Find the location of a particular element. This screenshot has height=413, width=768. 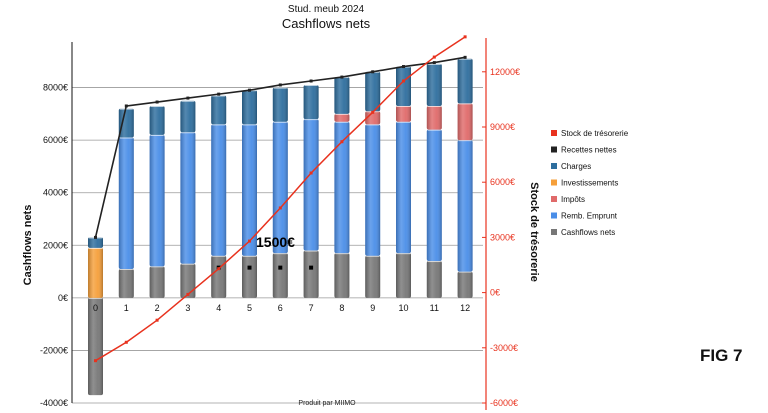

legend-entry: Cashflows nets is located at coordinates (588, 232).